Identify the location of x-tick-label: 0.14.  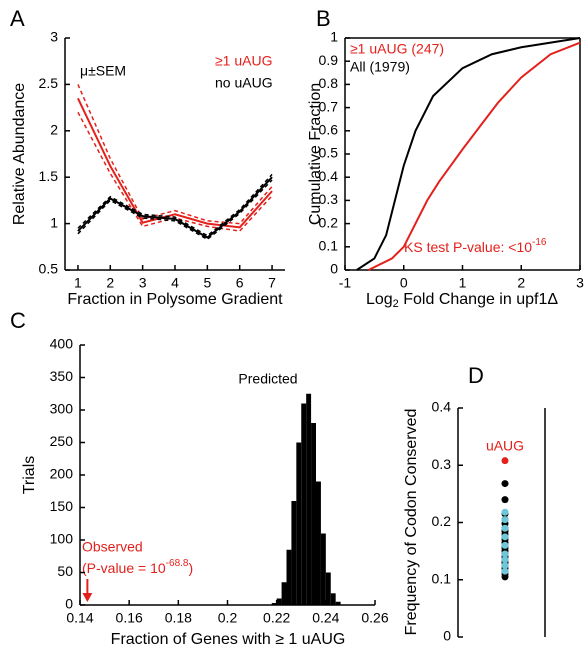
(79, 618).